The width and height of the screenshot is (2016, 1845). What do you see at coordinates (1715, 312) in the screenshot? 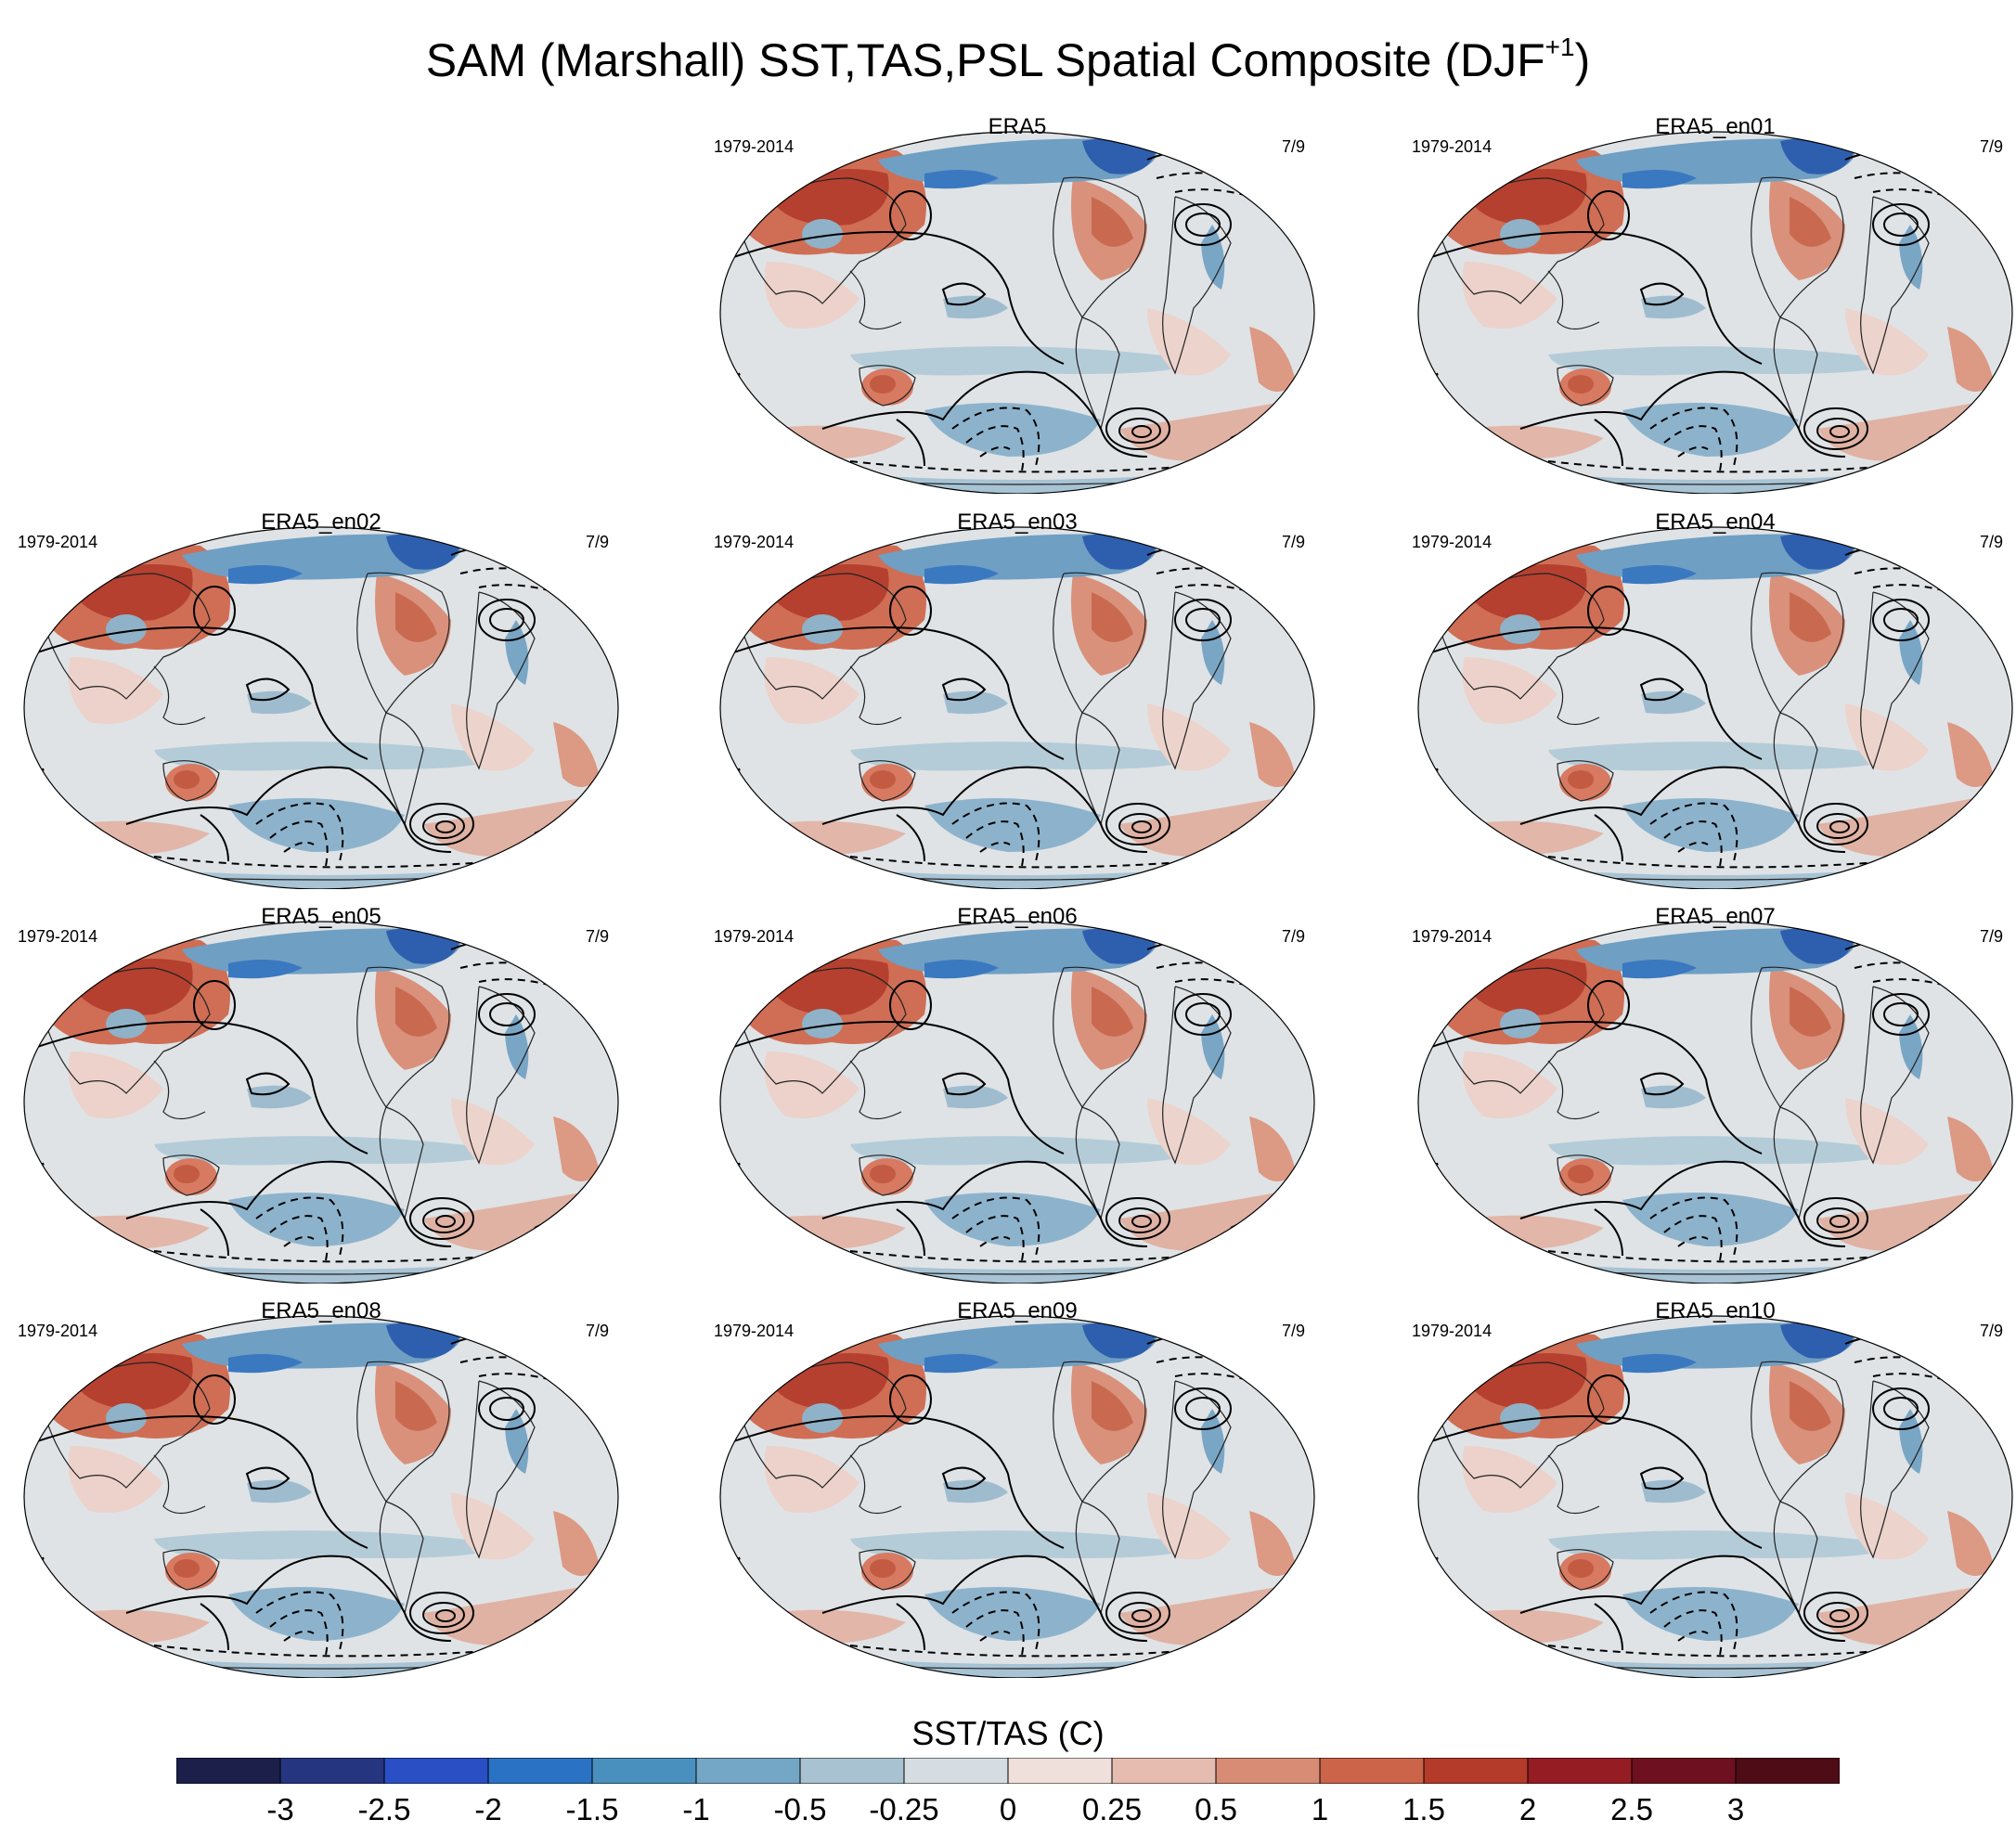
I see `map-en01` at bounding box center [1715, 312].